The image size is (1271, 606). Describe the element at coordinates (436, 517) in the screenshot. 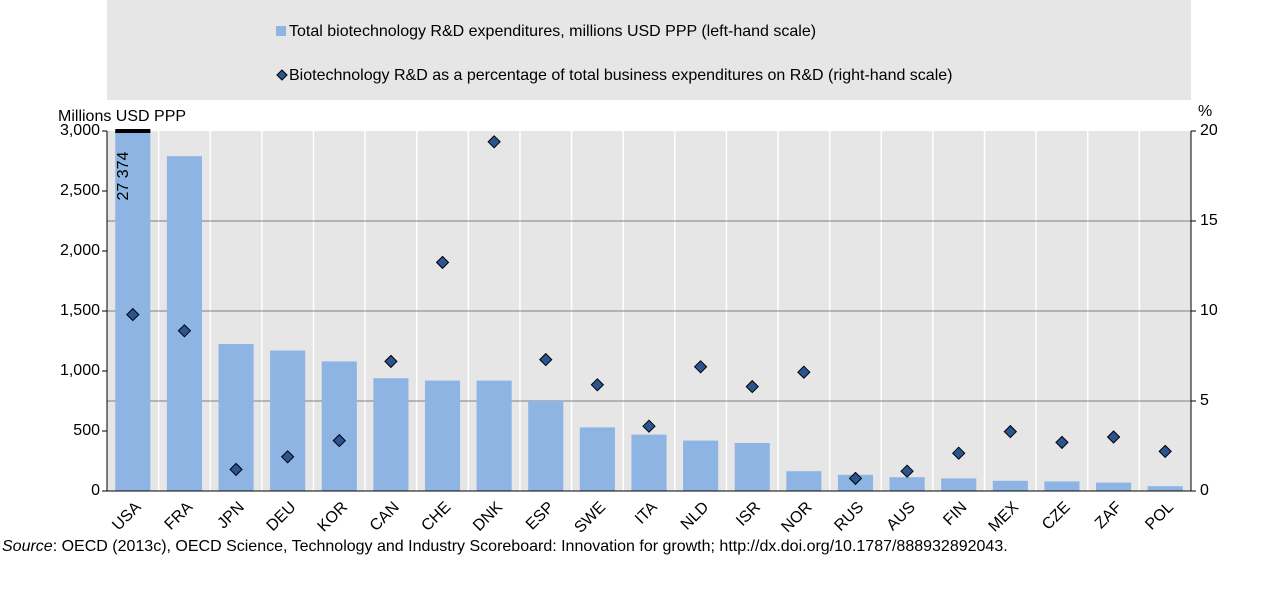

I see `x-tick-label: CHE` at that location.